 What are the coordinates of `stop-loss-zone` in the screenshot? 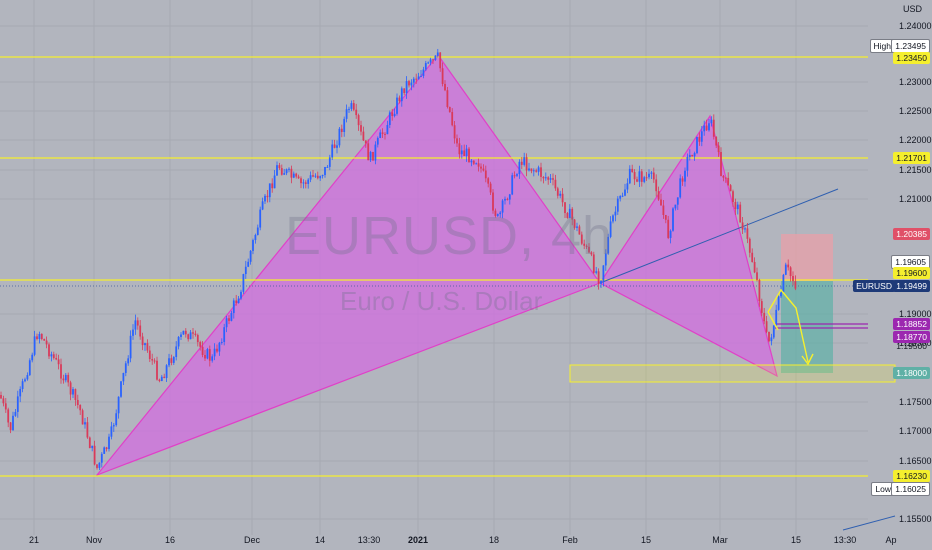 It's located at (807, 257).